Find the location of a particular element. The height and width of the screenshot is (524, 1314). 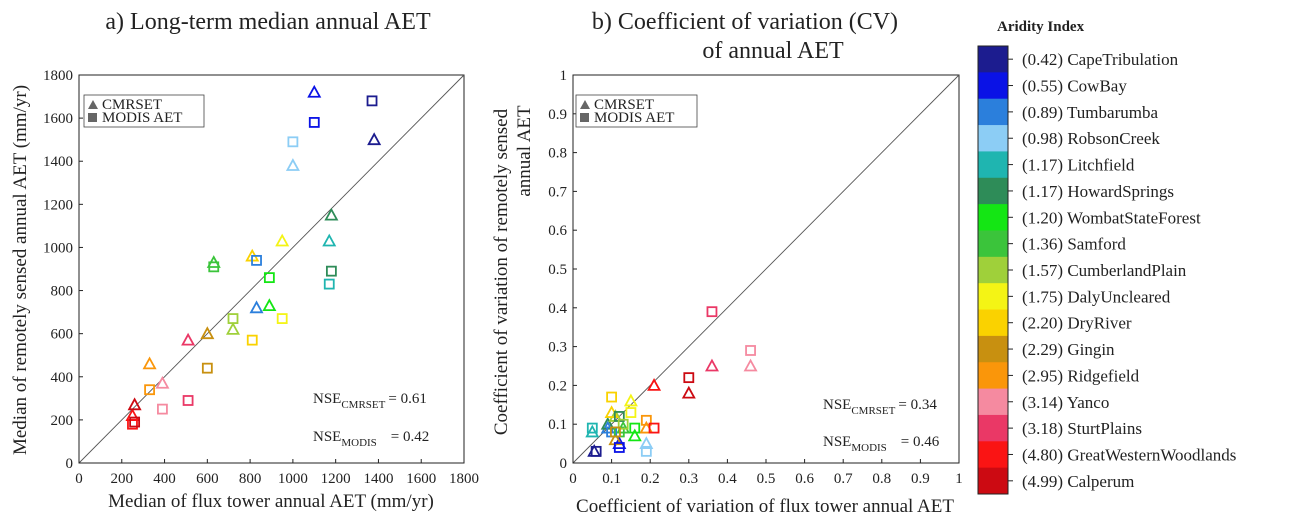

chart-b-x-tick-label: 0.6 is located at coordinates (804, 479).